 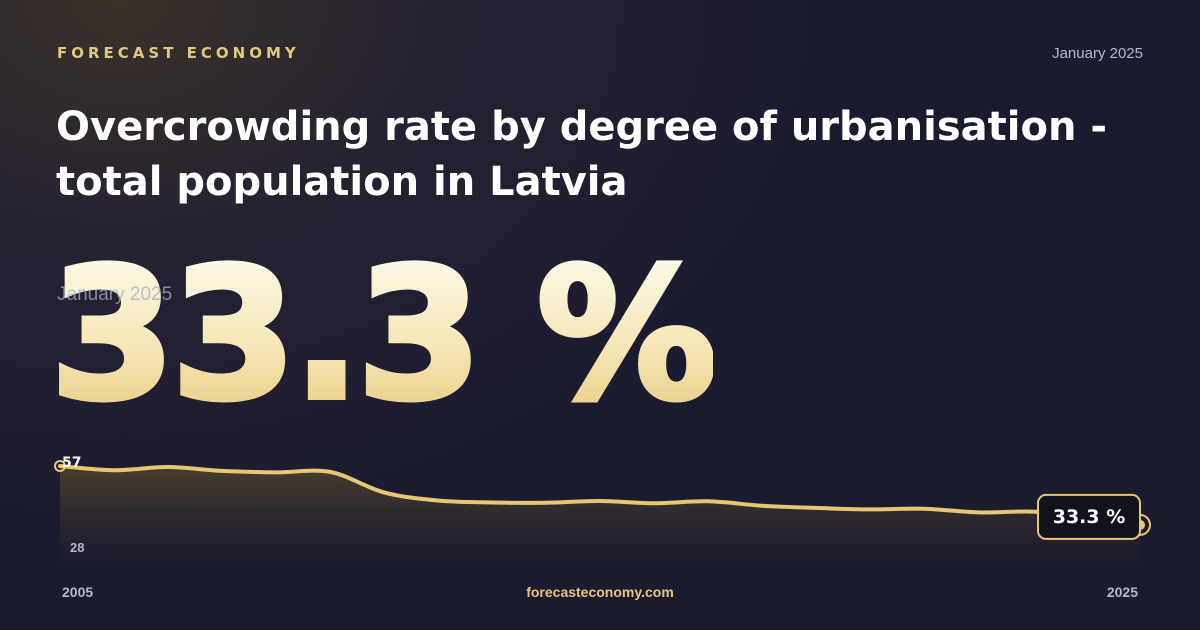 What do you see at coordinates (384, 492) in the screenshot?
I see `data-point-2011` at bounding box center [384, 492].